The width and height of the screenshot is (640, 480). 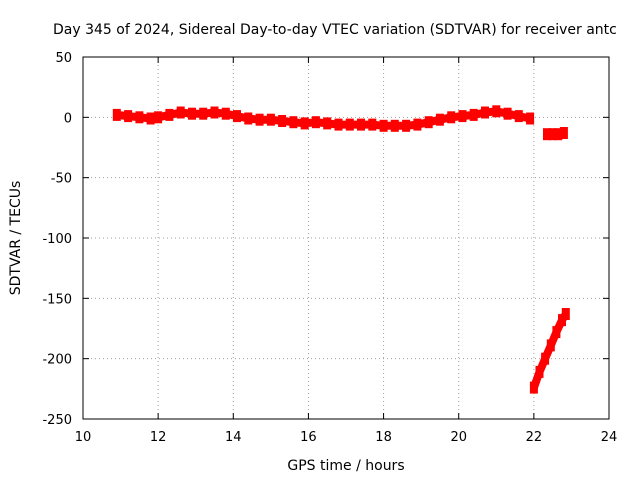 What do you see at coordinates (16, 238) in the screenshot?
I see `y-axis-label: SDTVAR / TECUs` at bounding box center [16, 238].